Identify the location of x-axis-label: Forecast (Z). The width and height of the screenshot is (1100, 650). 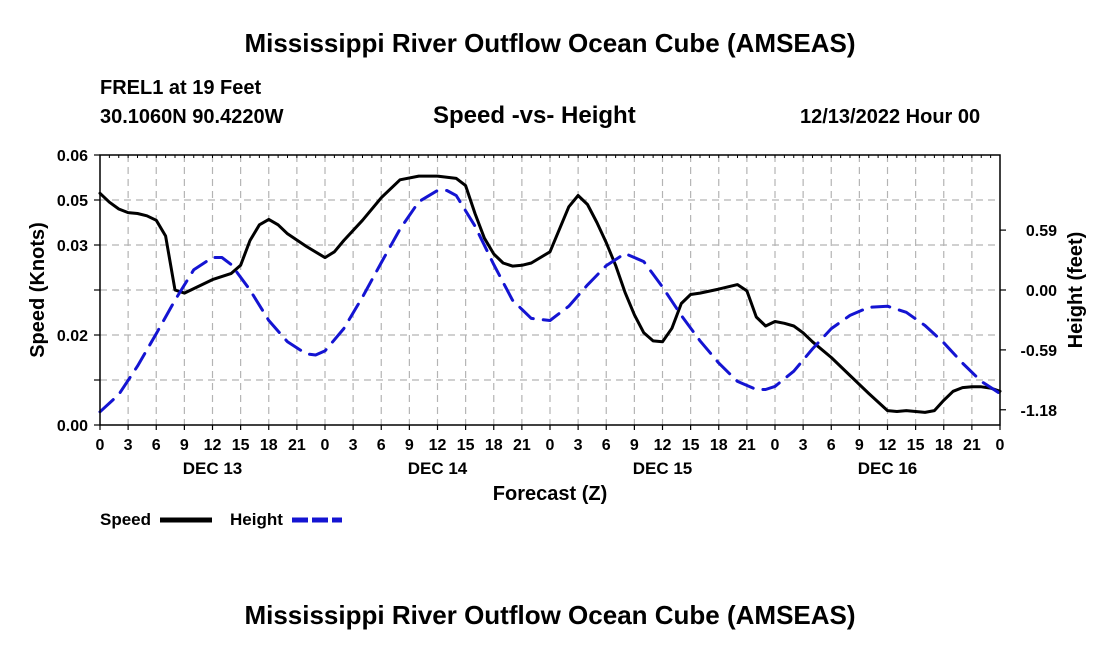
(550, 494).